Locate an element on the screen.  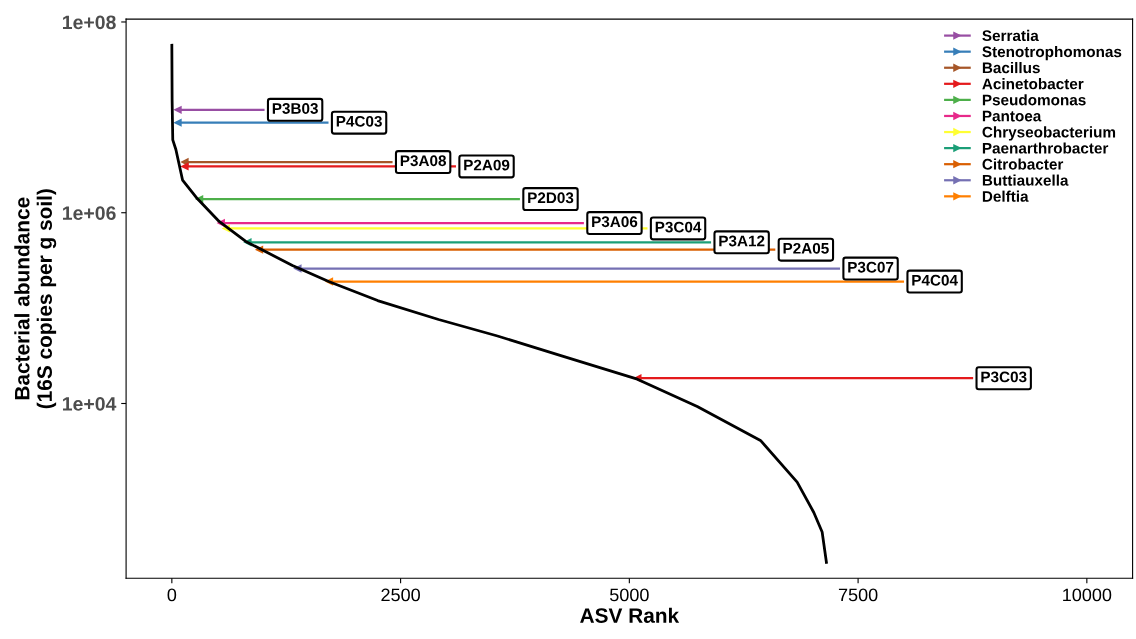
annotation: P3A12 is located at coordinates (742, 241).